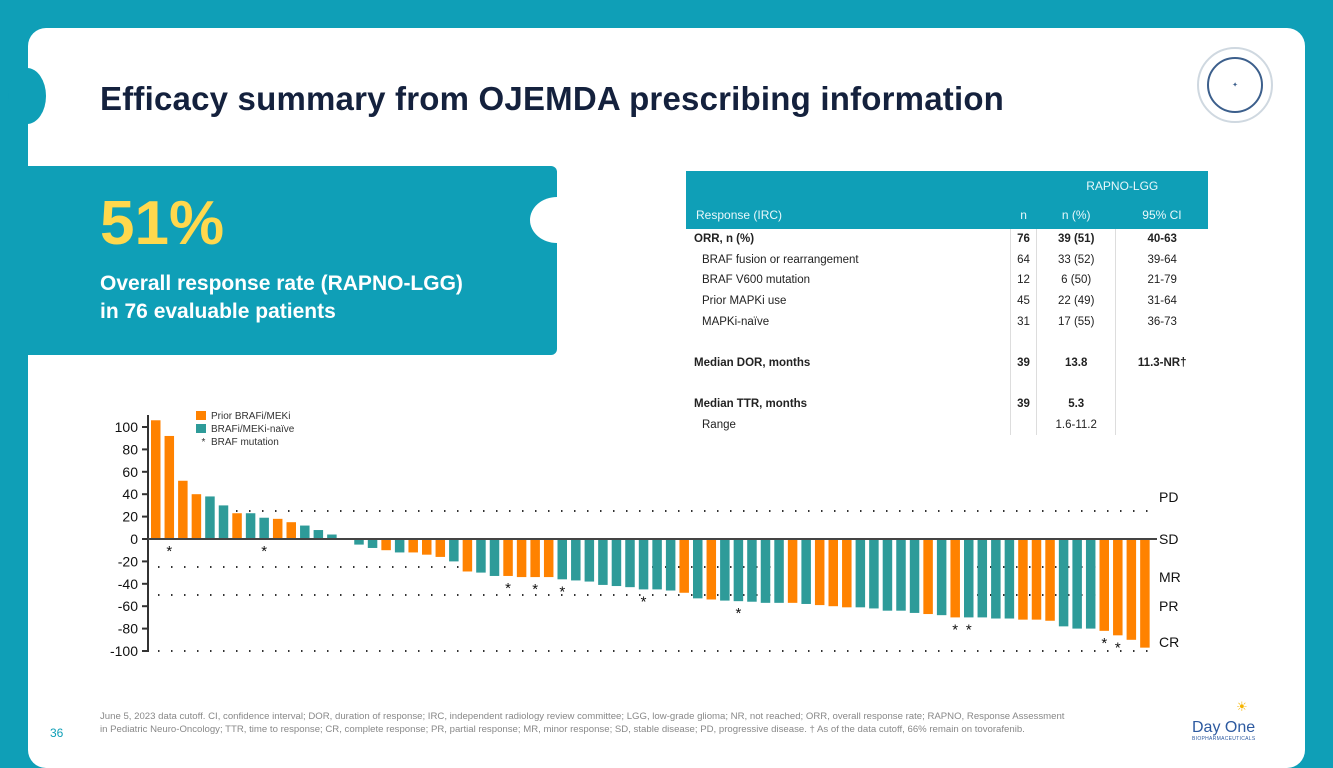 This screenshot has width=1333, height=768. What do you see at coordinates (1075, 260) in the screenshot?
I see `cell-pct: 33 (52)` at bounding box center [1075, 260].